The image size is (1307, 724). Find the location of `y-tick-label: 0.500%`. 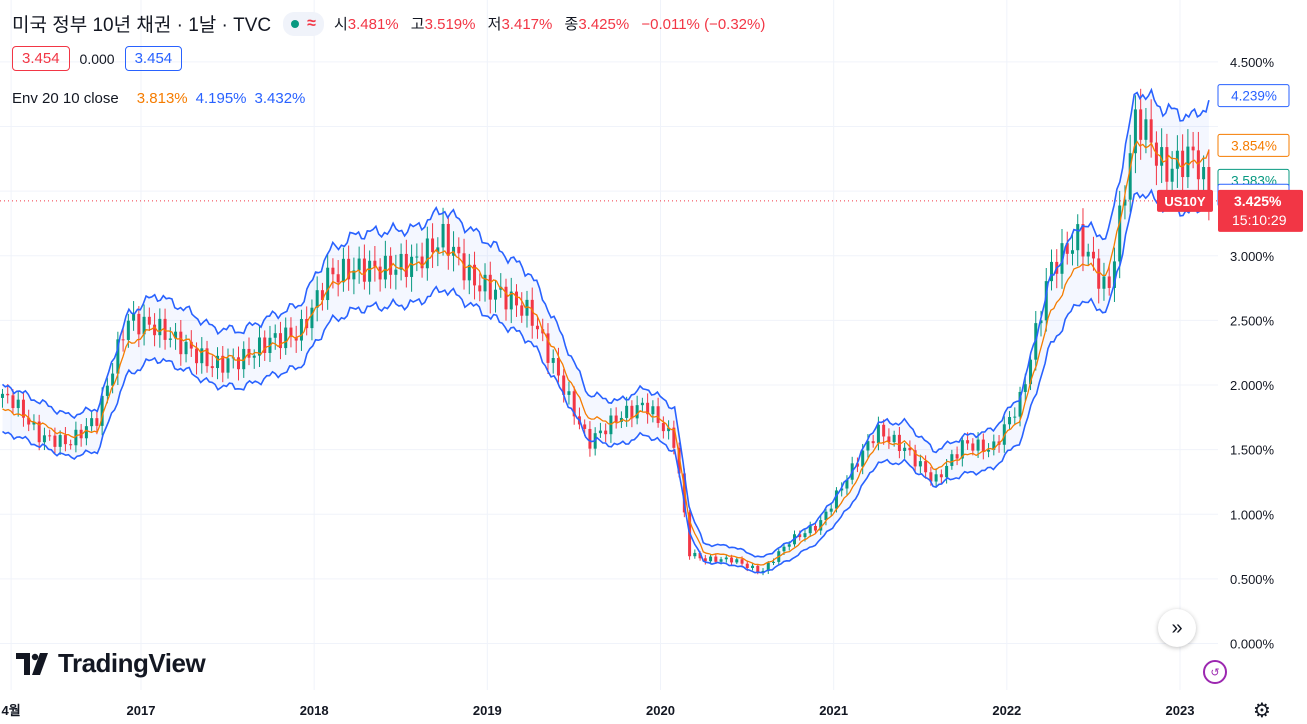

y-tick-label: 0.500% is located at coordinates (1252, 579).